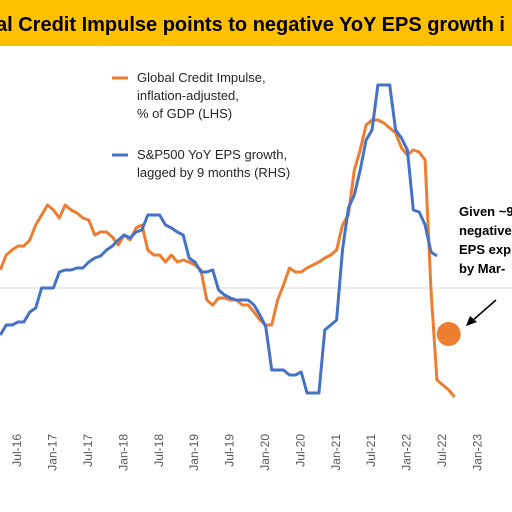  I want to click on x-tick-label: Jan-20, so click(265, 452).